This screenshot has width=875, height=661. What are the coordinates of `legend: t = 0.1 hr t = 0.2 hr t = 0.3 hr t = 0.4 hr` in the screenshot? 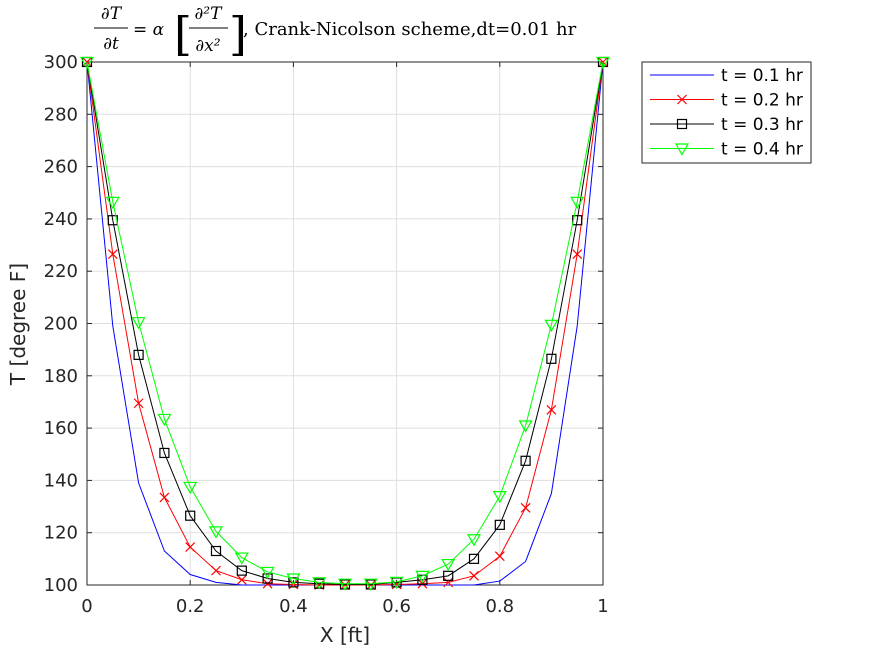 It's located at (726, 112).